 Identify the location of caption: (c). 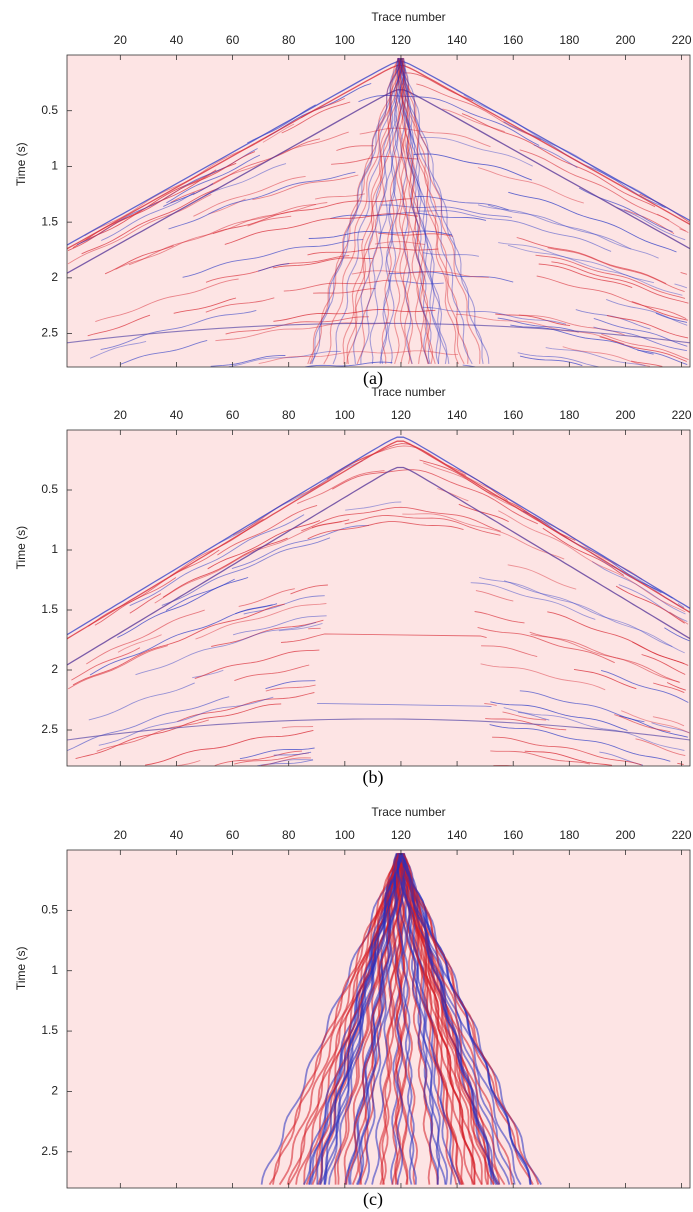
(373, 1199).